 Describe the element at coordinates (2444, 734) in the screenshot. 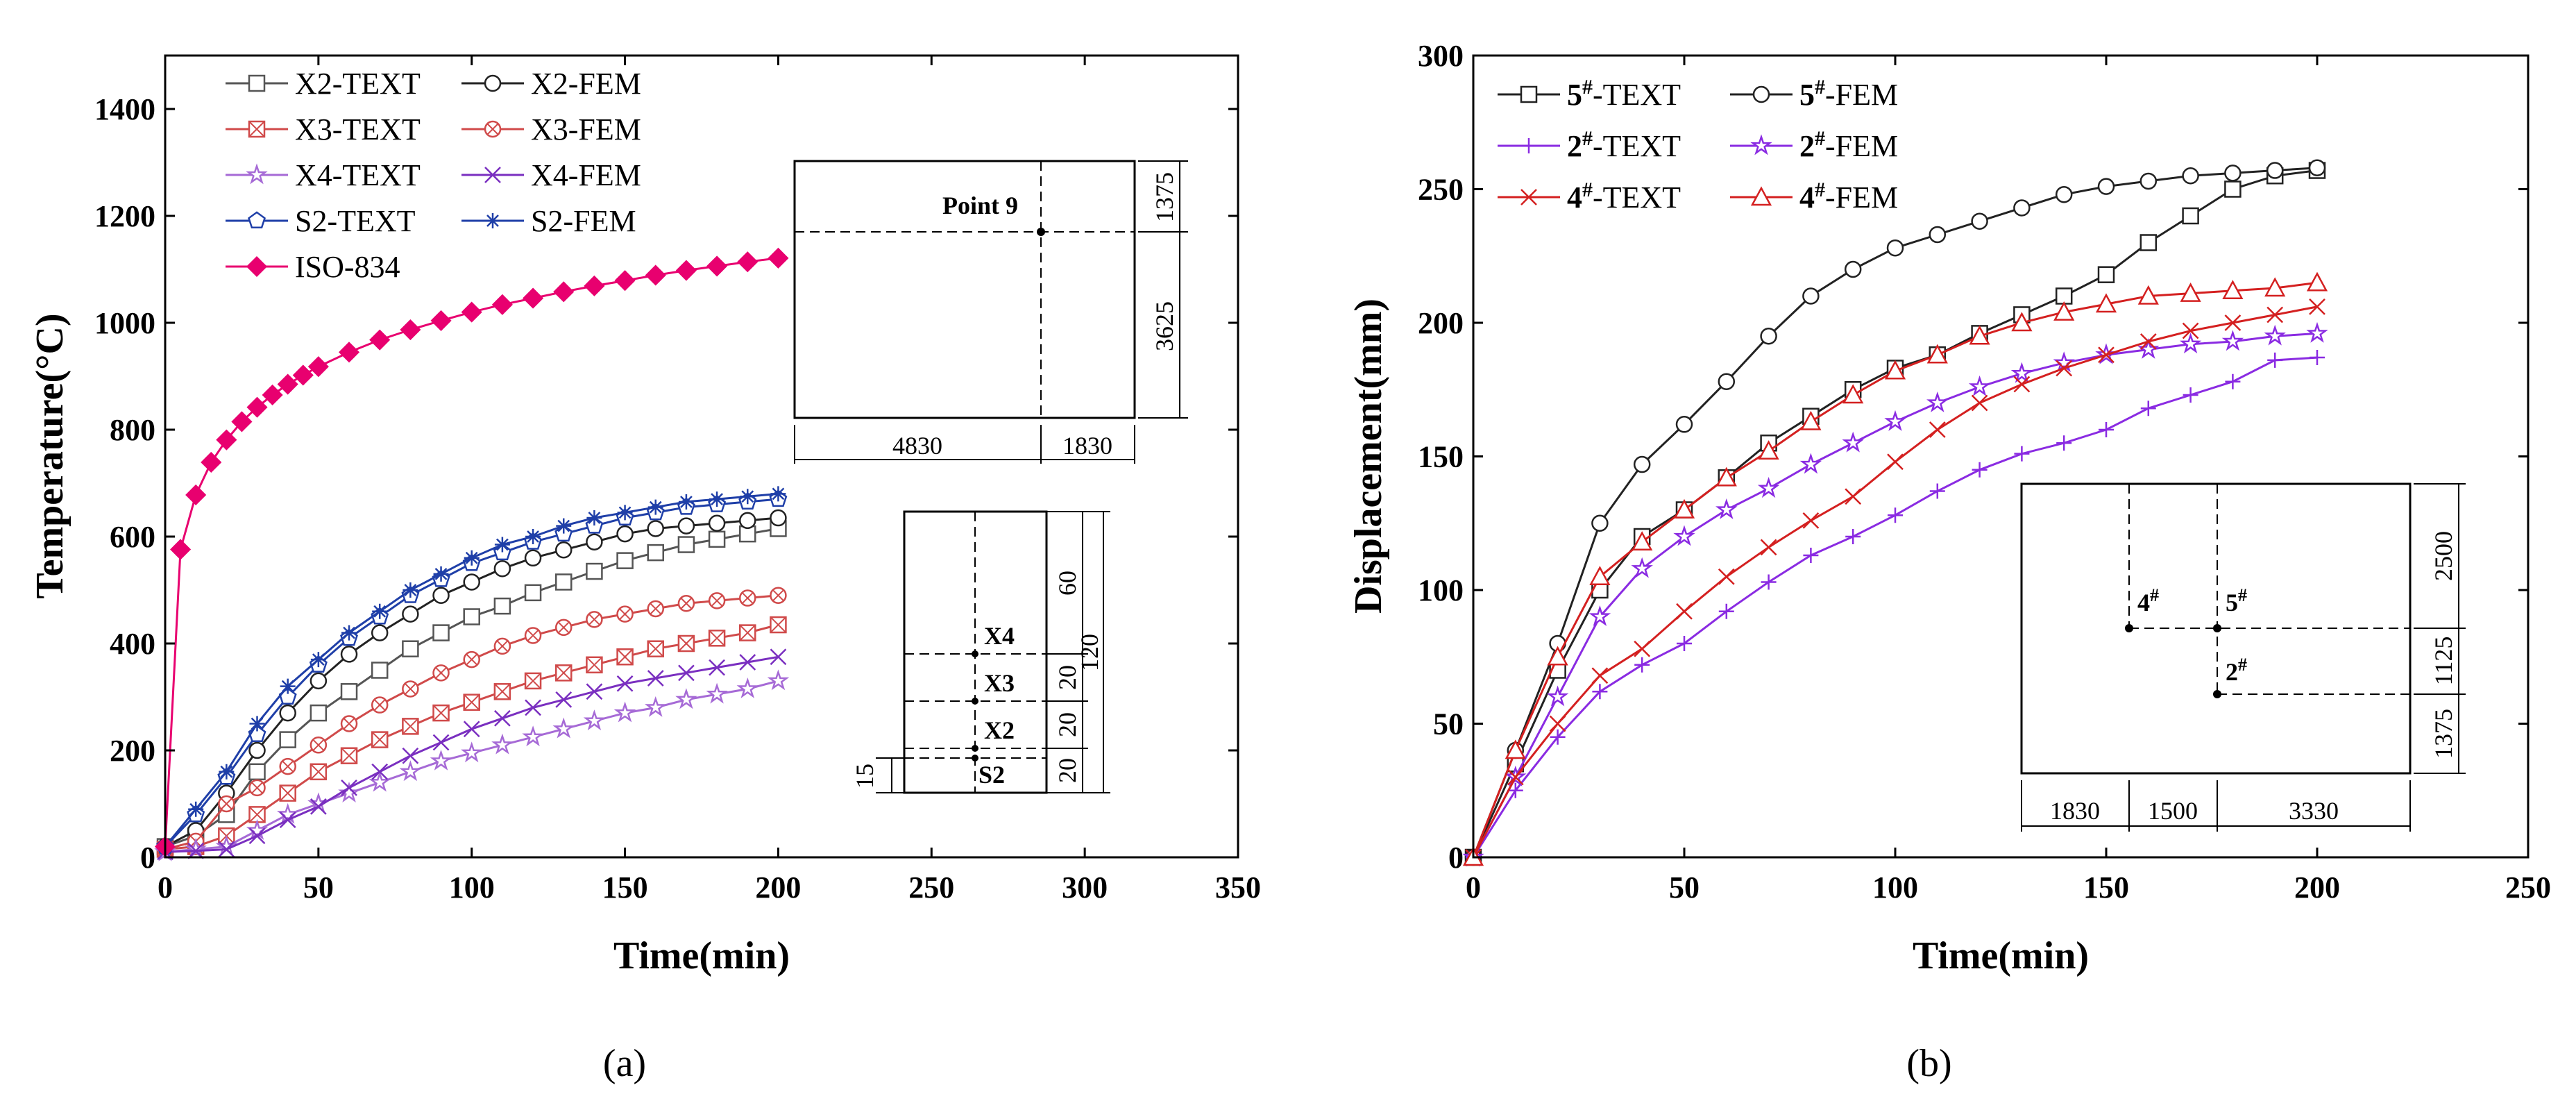

I see `inset-b-dim-1375: 1375` at that location.